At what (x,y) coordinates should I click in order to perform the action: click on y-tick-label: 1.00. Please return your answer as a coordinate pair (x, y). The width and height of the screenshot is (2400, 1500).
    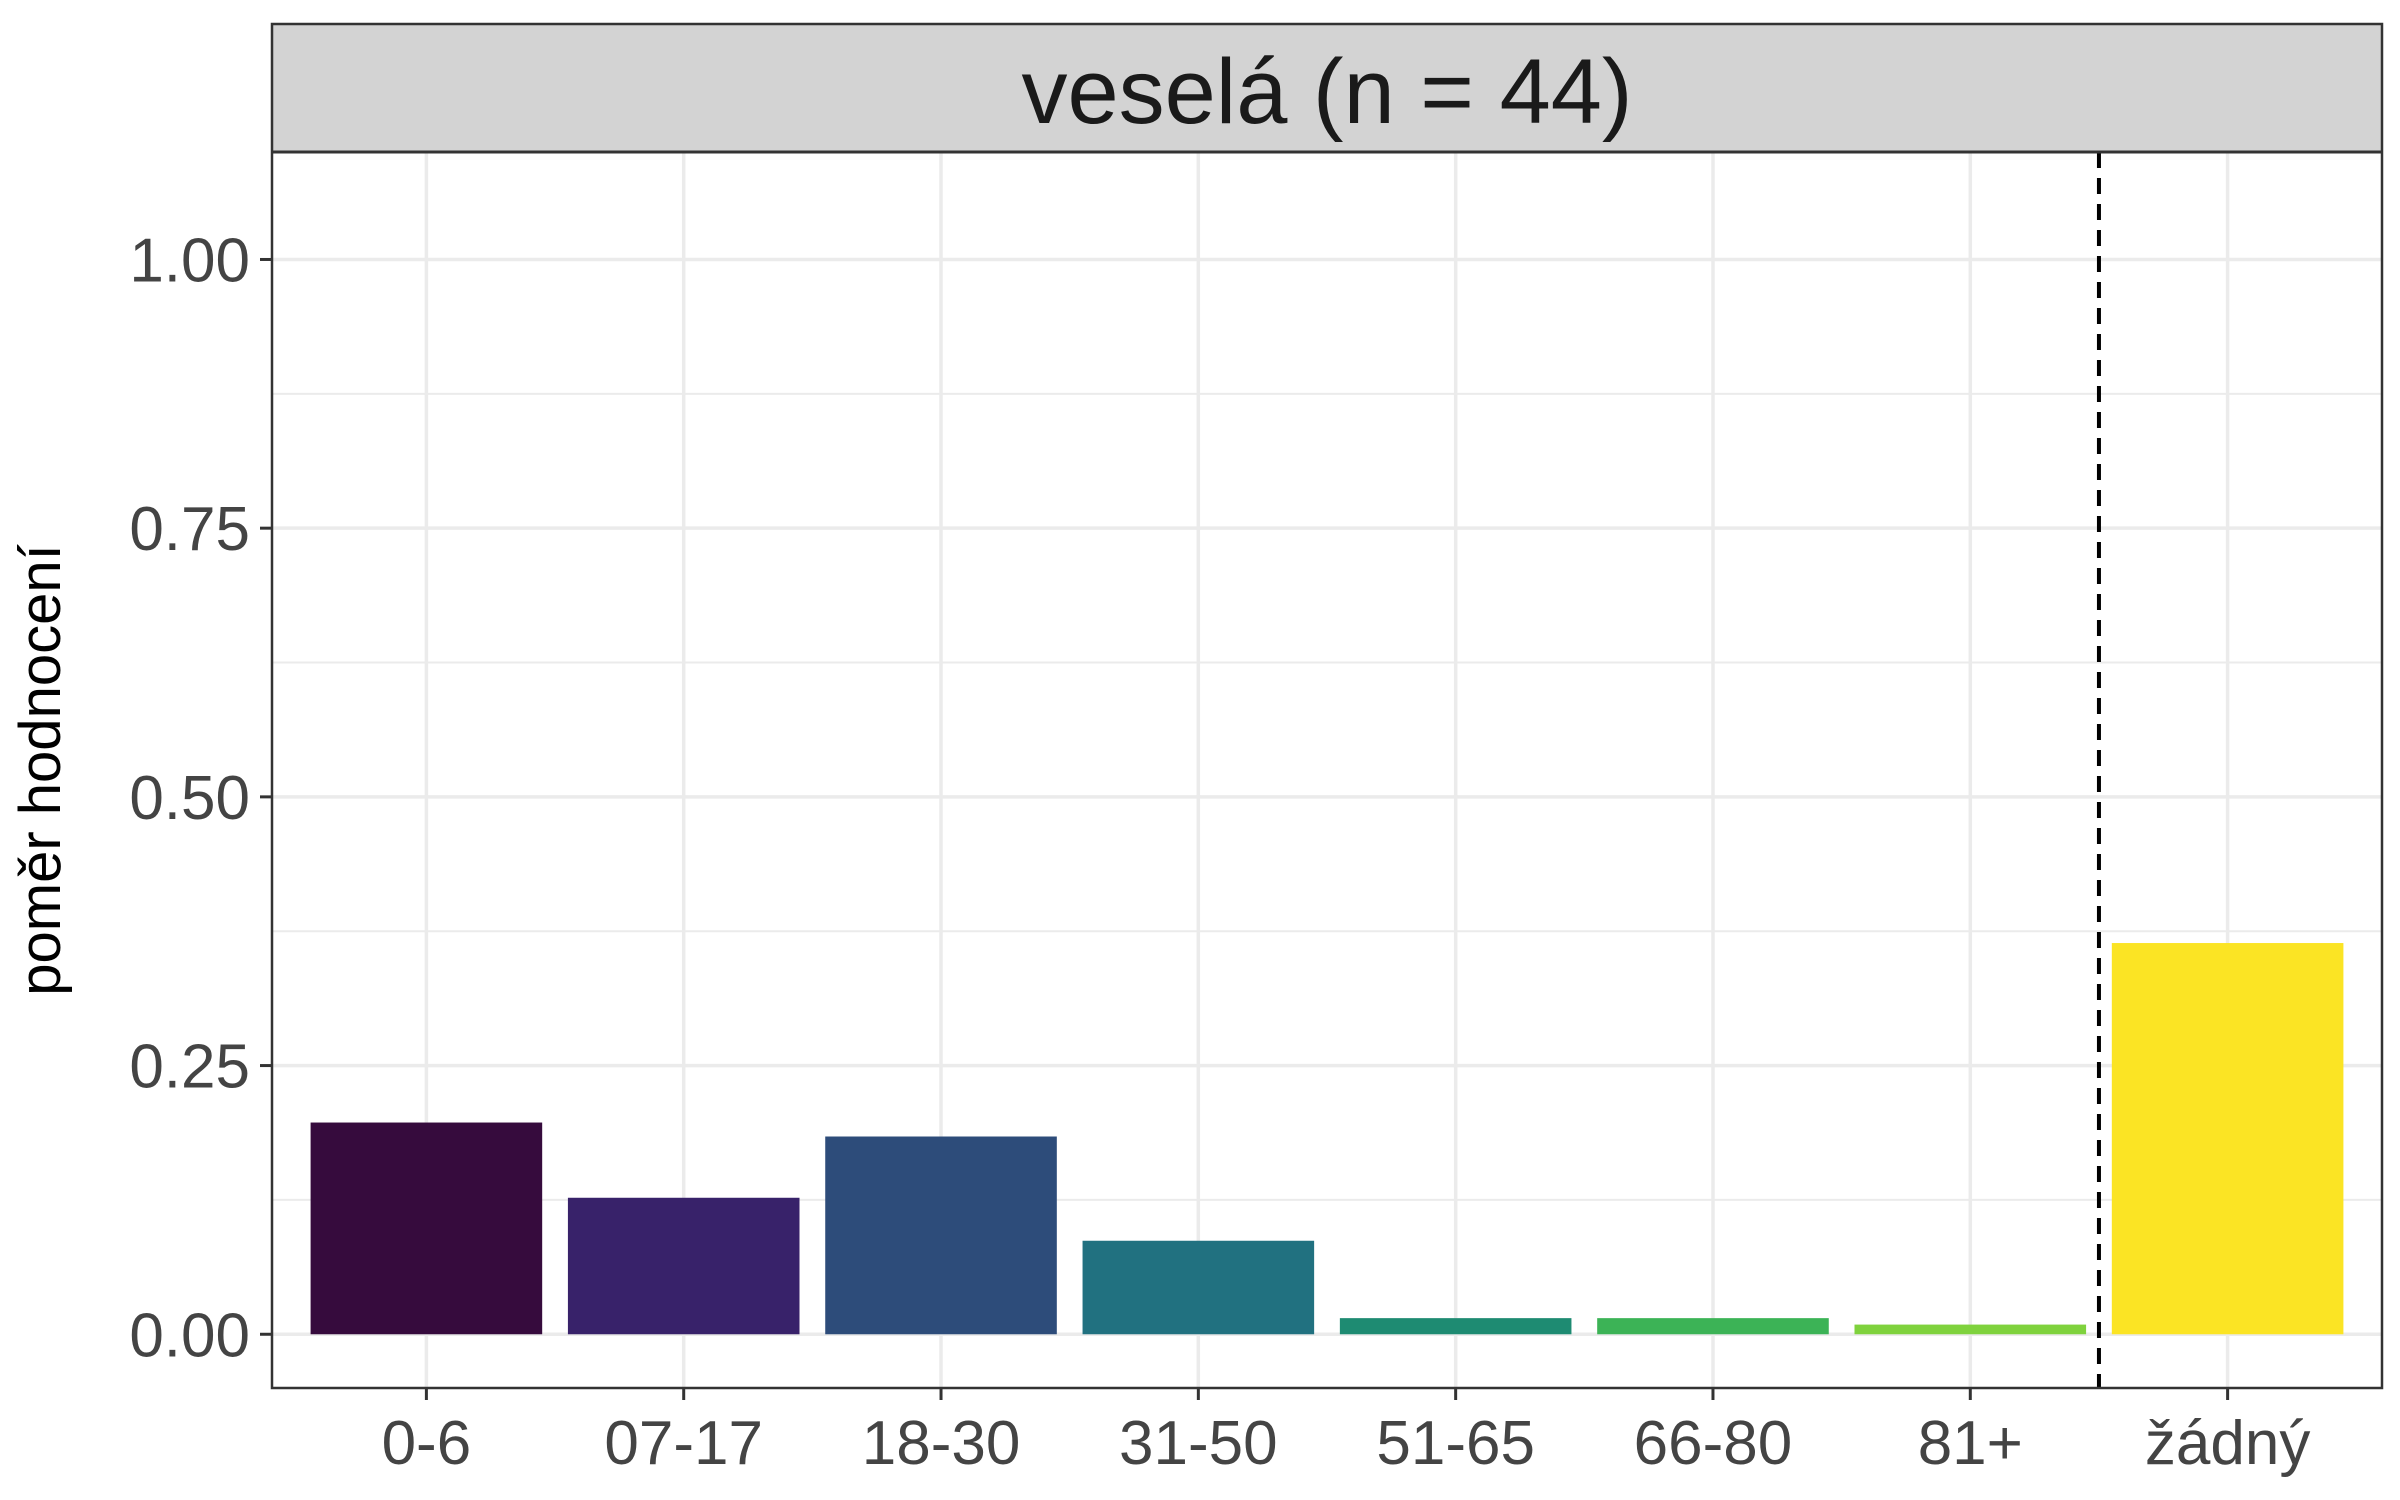
    Looking at the image, I should click on (189, 260).